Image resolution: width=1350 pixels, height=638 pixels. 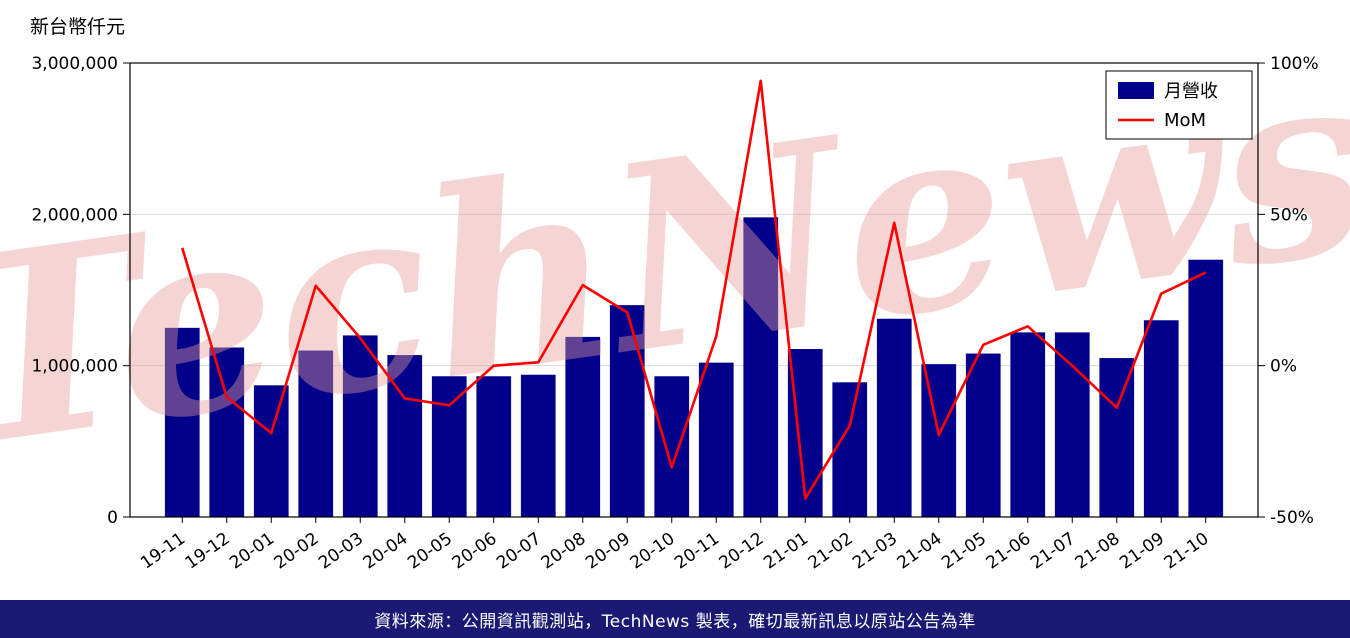 What do you see at coordinates (564, 551) in the screenshot?
I see `x-tick-label: 20-08` at bounding box center [564, 551].